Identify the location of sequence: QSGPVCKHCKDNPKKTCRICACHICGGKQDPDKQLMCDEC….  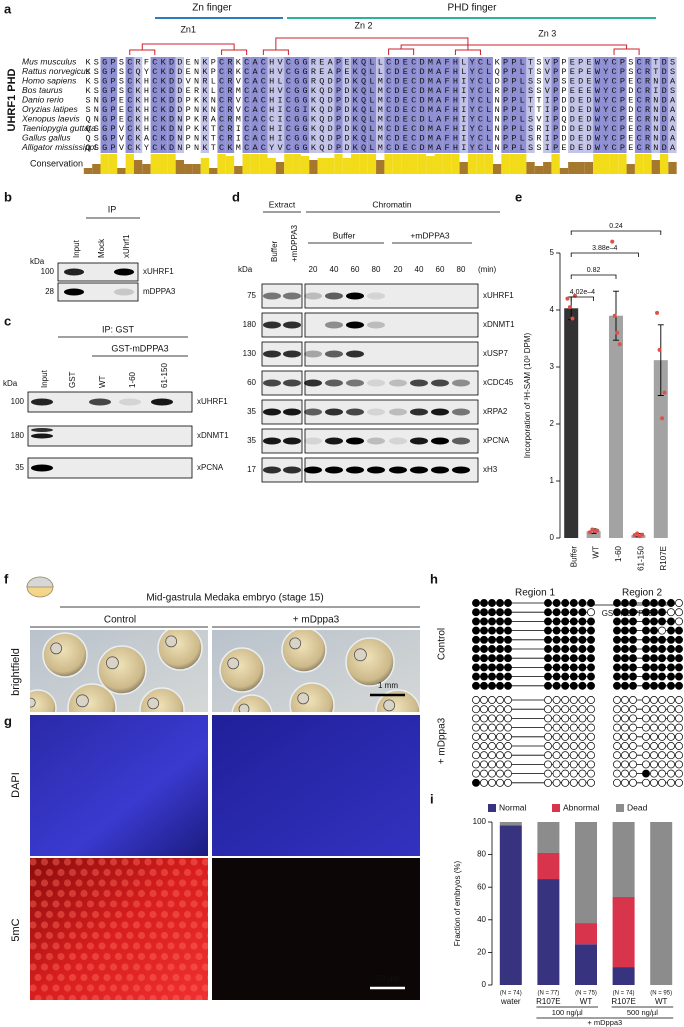
(381, 129).